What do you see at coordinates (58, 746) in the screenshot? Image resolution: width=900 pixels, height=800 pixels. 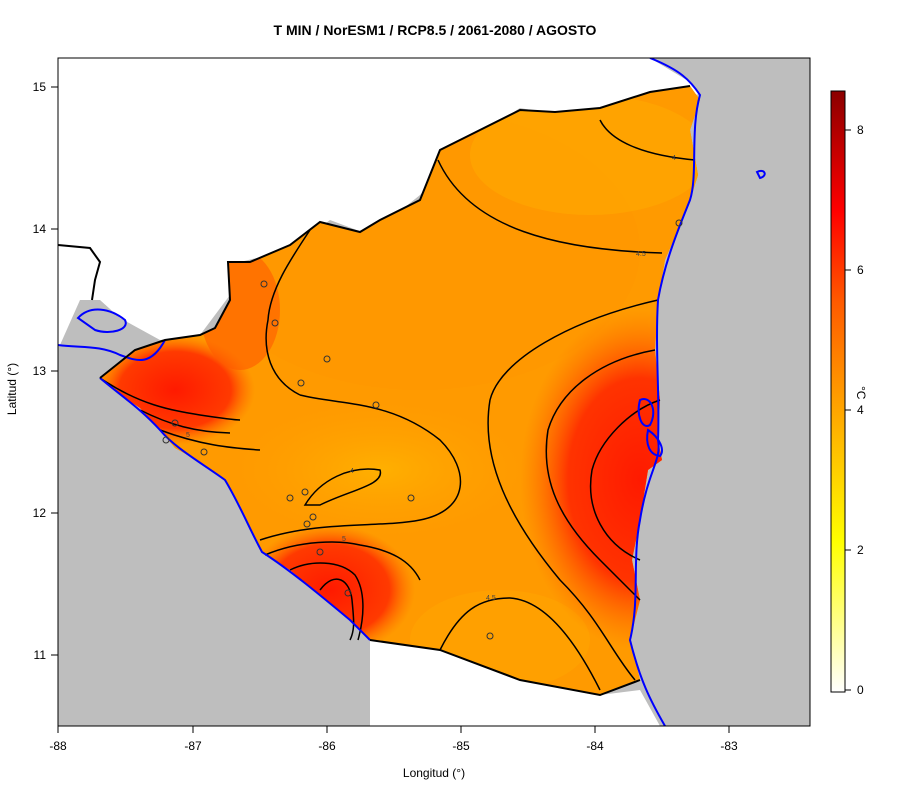 I see `x-tick-label: -88` at bounding box center [58, 746].